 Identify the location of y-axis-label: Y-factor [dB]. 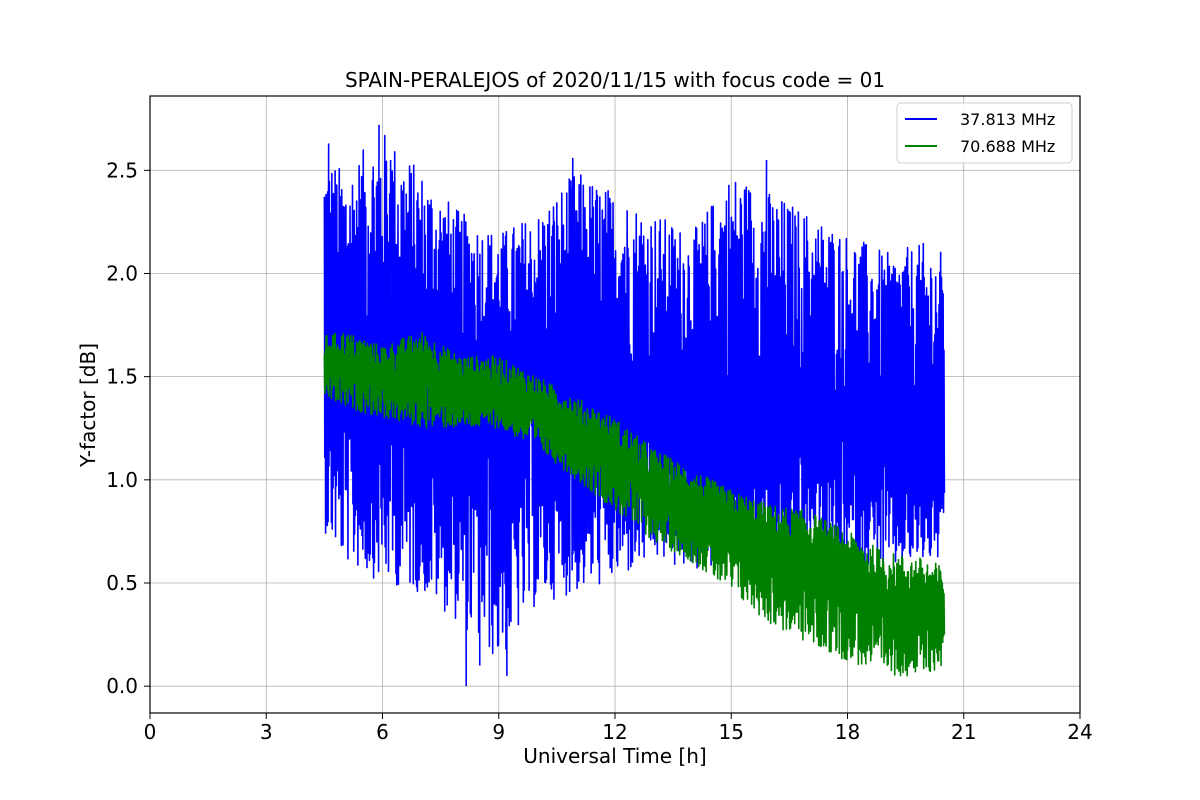
(88, 405).